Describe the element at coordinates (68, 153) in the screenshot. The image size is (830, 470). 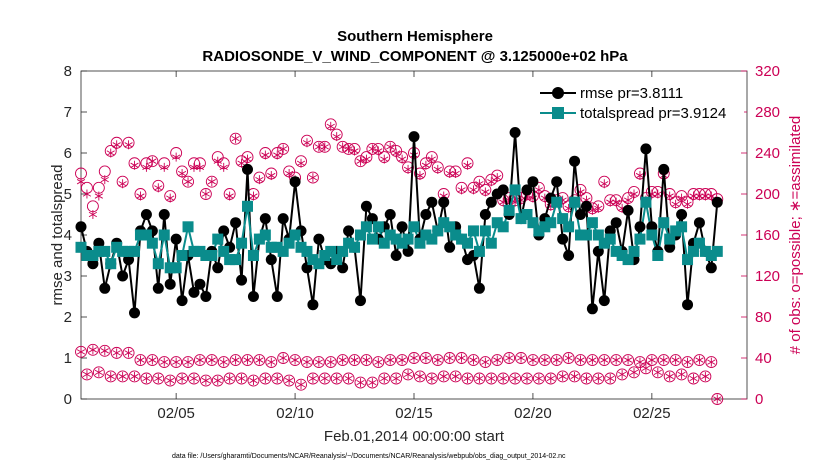
I see `y-tick-label: 6` at that location.